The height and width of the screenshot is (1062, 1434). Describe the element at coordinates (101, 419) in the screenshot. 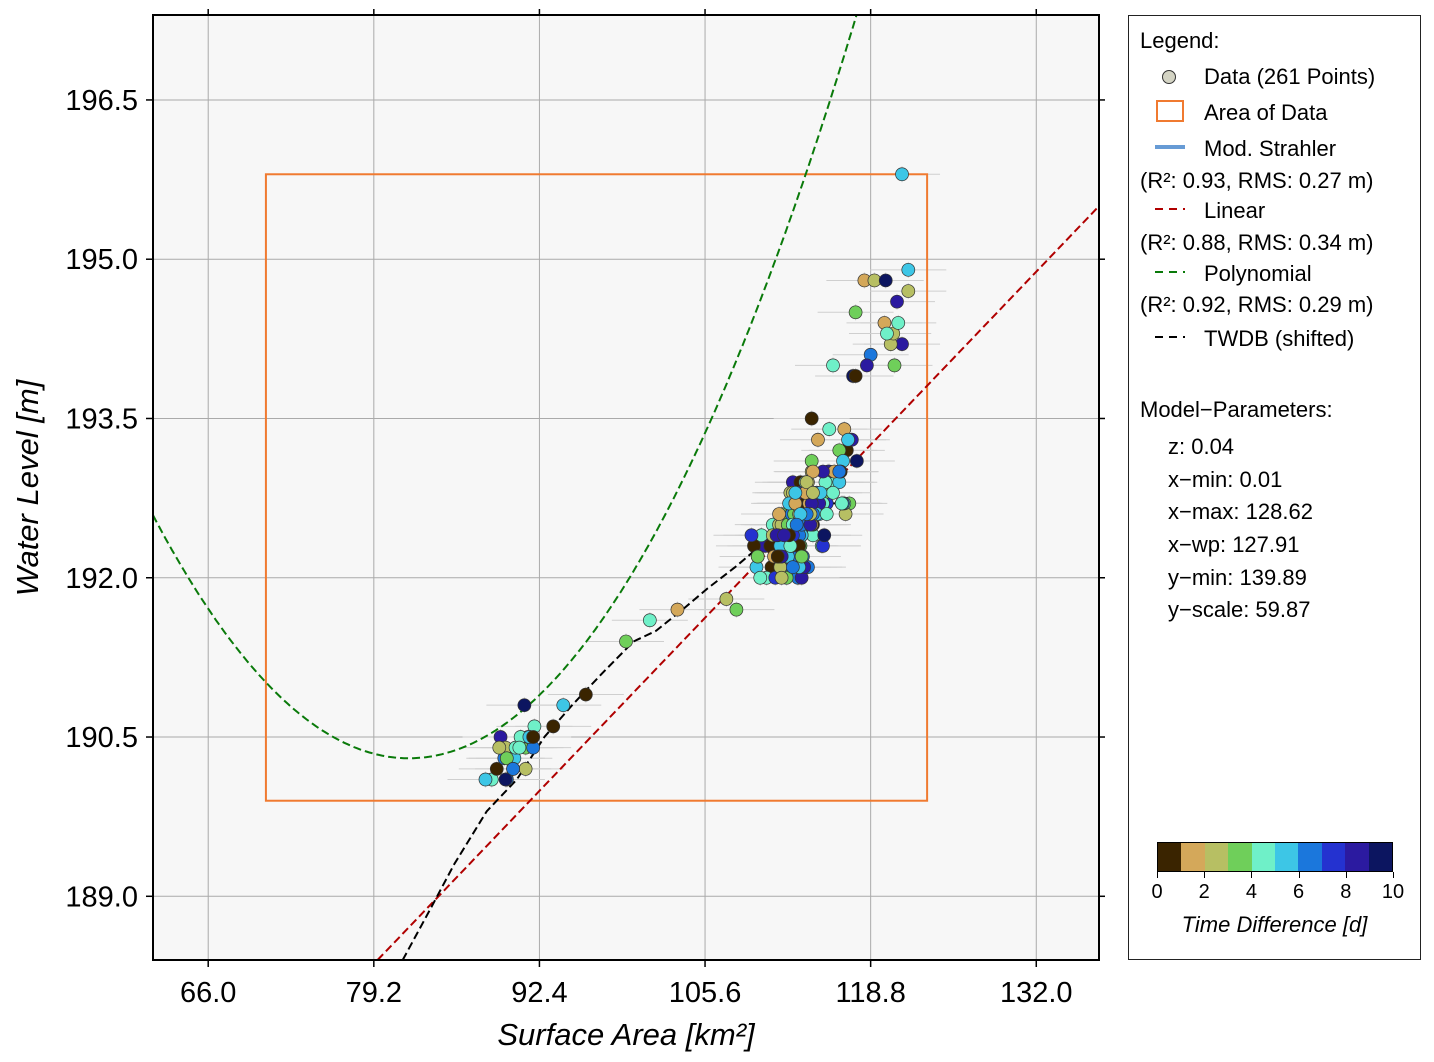

I see `y-tick-label: 193.5` at that location.